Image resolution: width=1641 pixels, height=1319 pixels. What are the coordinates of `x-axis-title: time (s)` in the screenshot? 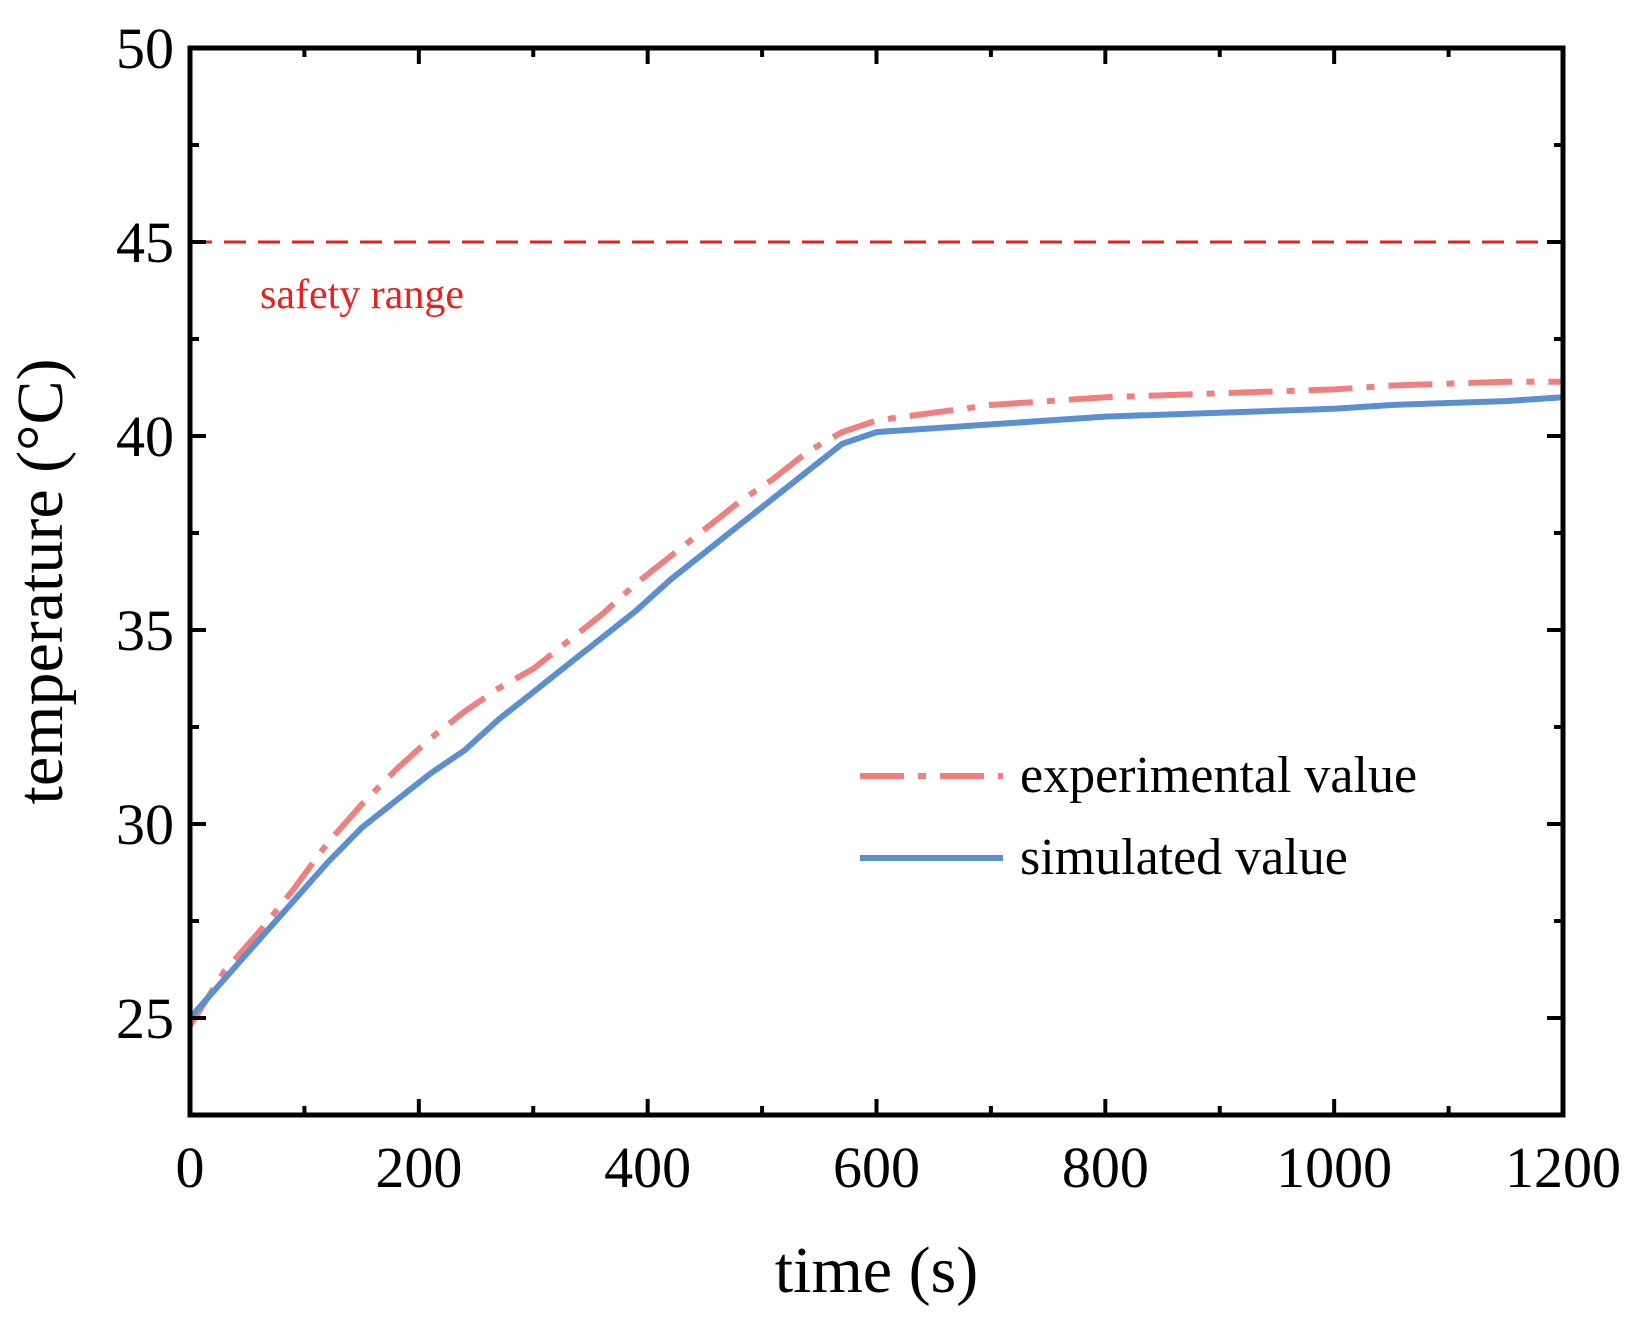 It's located at (876, 1270).